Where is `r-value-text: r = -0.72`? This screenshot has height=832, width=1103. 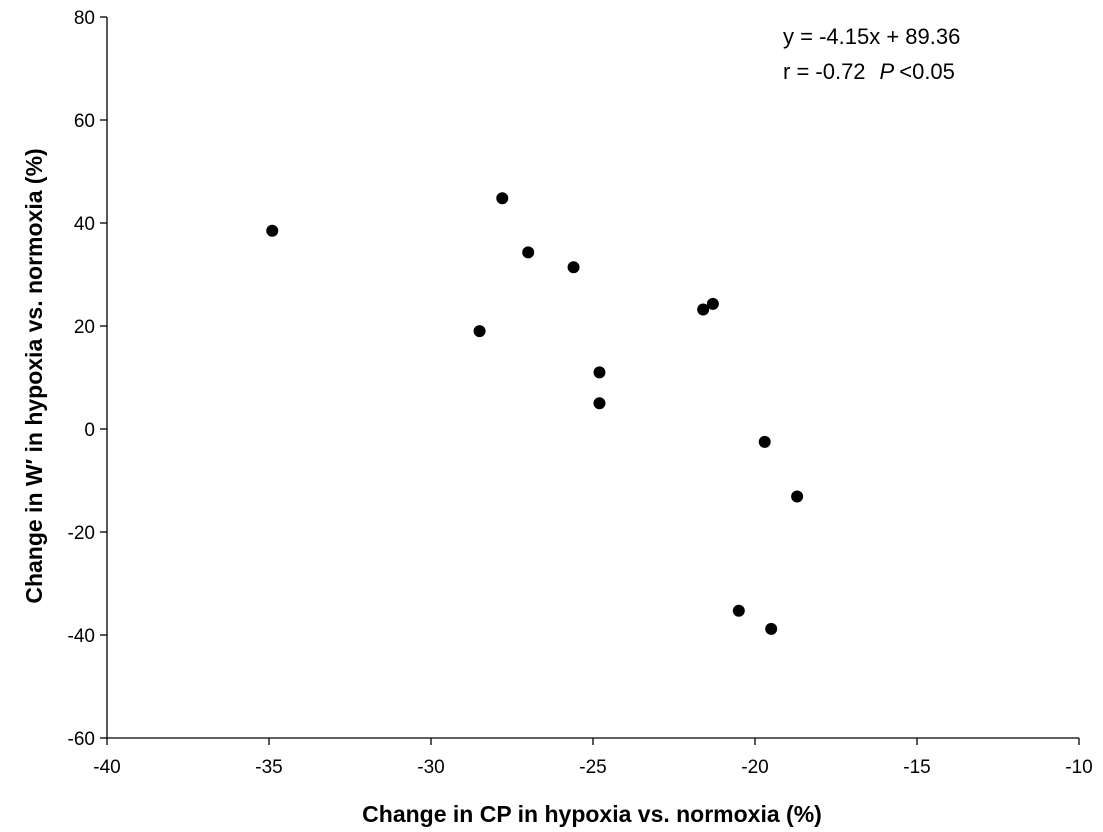
r-value-text: r = -0.72 is located at coordinates (824, 71).